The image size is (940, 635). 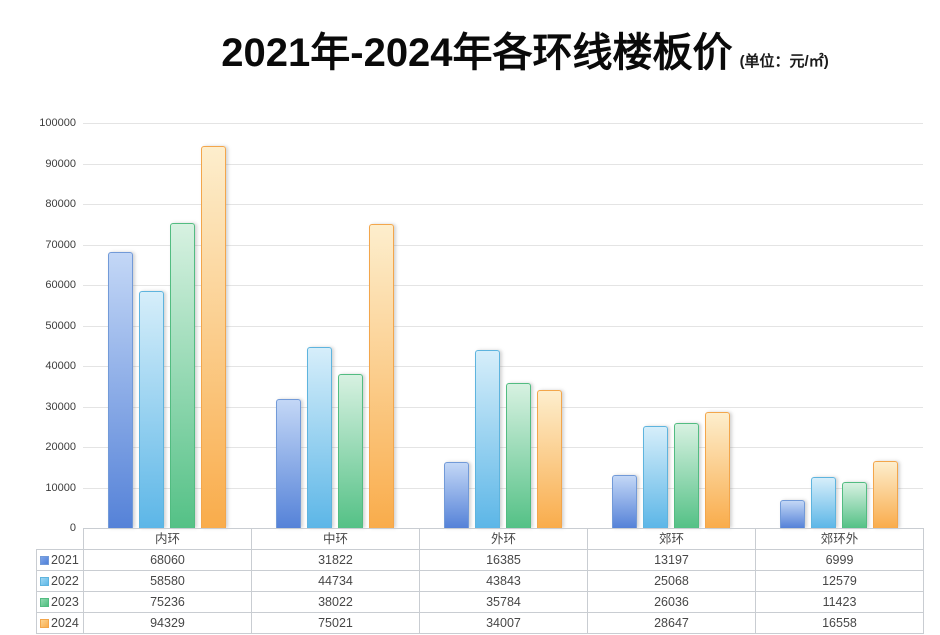 I want to click on series-year-label: 2021, so click(x=65, y=559).